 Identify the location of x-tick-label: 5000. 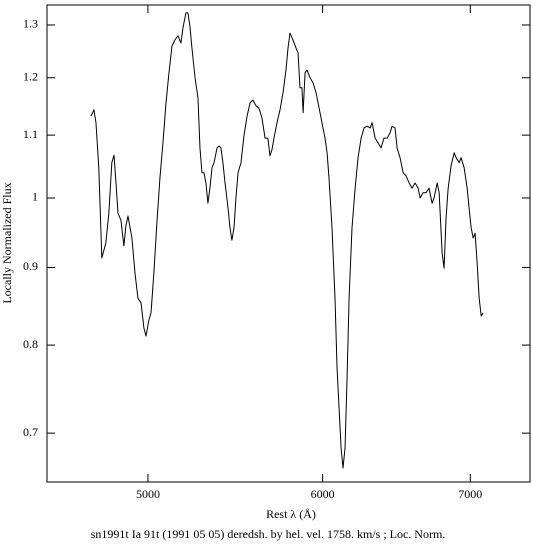
(148, 494).